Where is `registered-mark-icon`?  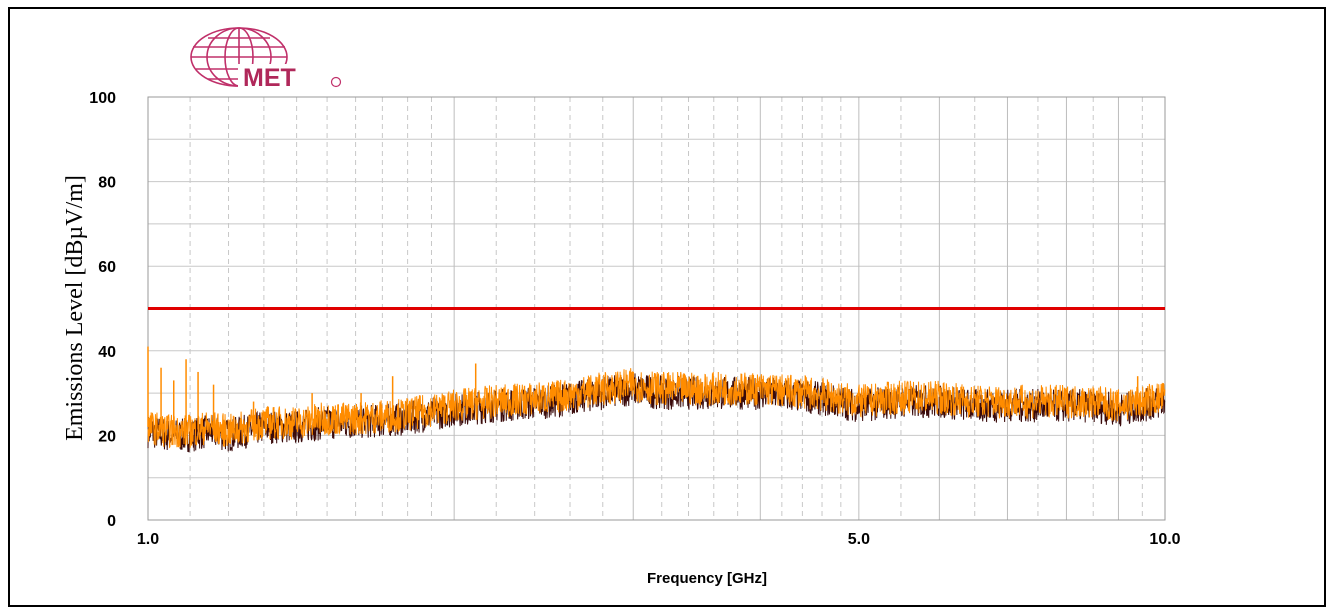 registered-mark-icon is located at coordinates (336, 82).